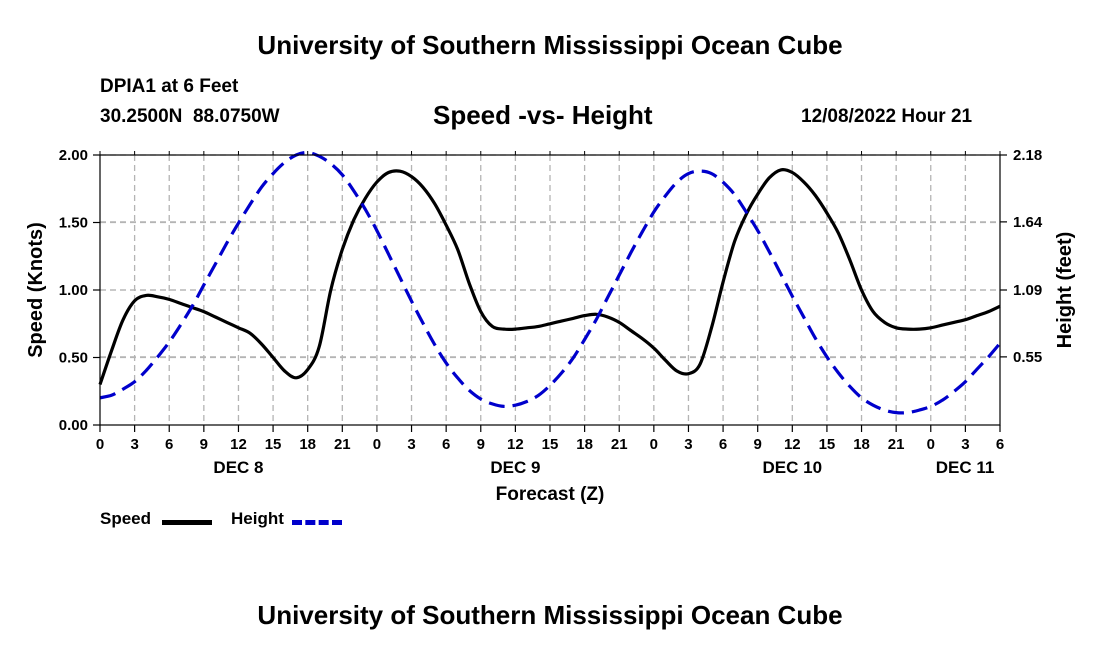 The image size is (1100, 650). Describe the element at coordinates (126, 518) in the screenshot. I see `legend-speed-label: Speed` at that location.